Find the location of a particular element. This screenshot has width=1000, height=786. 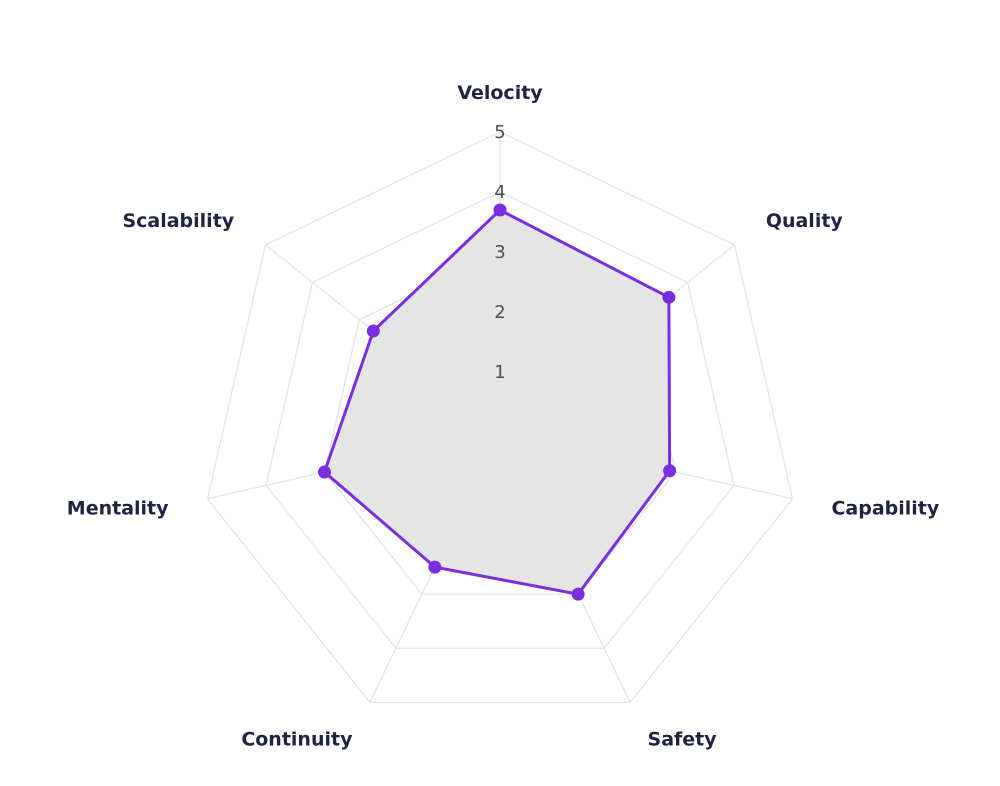

data-point-velocity is located at coordinates (500, 210).